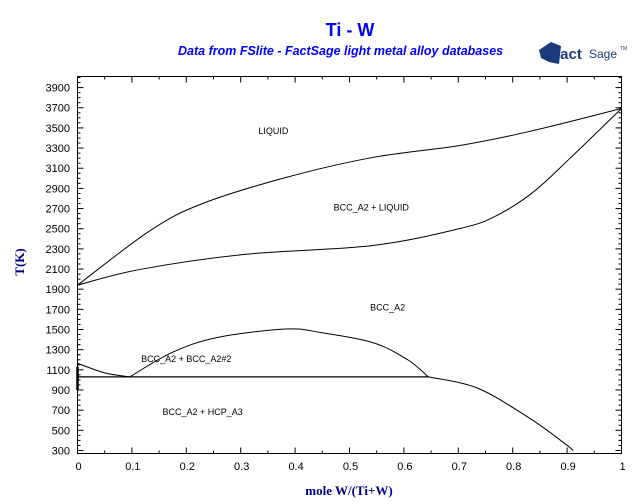 The width and height of the screenshot is (640, 504). Describe the element at coordinates (58, 351) in the screenshot. I see `y-tick-label: 1300` at that location.